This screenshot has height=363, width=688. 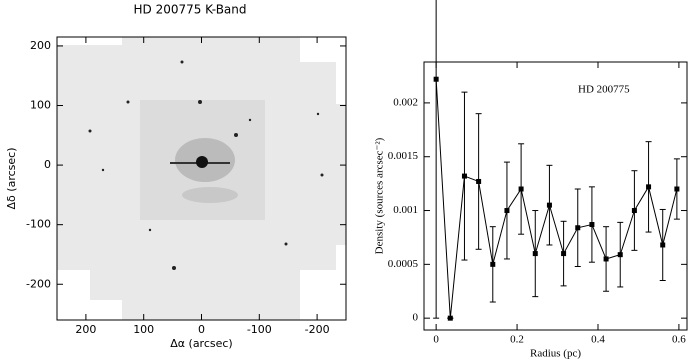 What do you see at coordinates (405, 102) in the screenshot?
I see `y-tick-label: 0.002` at bounding box center [405, 102].